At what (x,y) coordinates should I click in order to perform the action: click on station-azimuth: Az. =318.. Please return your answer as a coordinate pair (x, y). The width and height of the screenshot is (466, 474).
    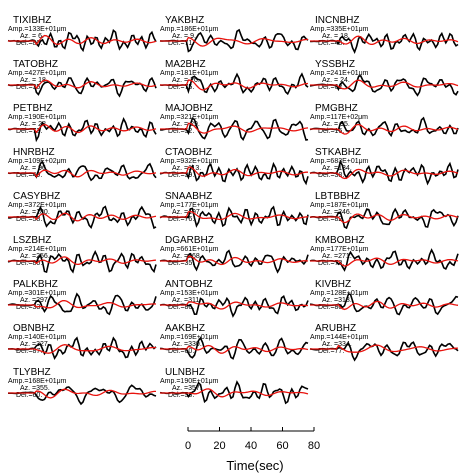
    Looking at the image, I should click on (337, 300).